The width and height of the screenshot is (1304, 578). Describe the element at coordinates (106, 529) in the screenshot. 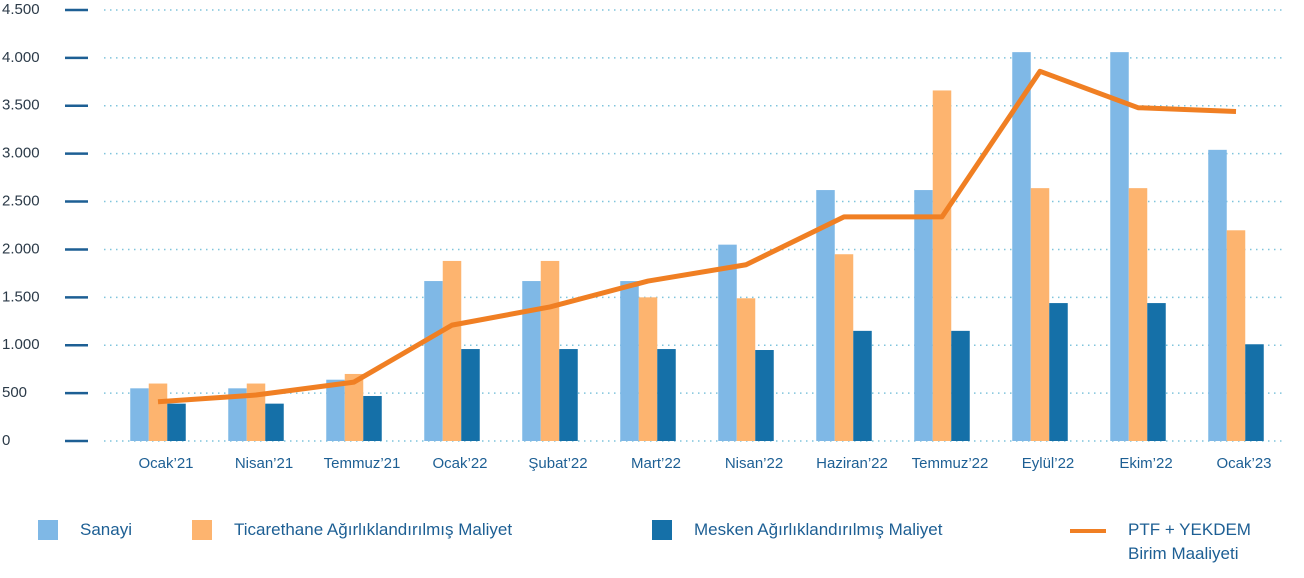

I see `legend-label: Sanayi` at that location.